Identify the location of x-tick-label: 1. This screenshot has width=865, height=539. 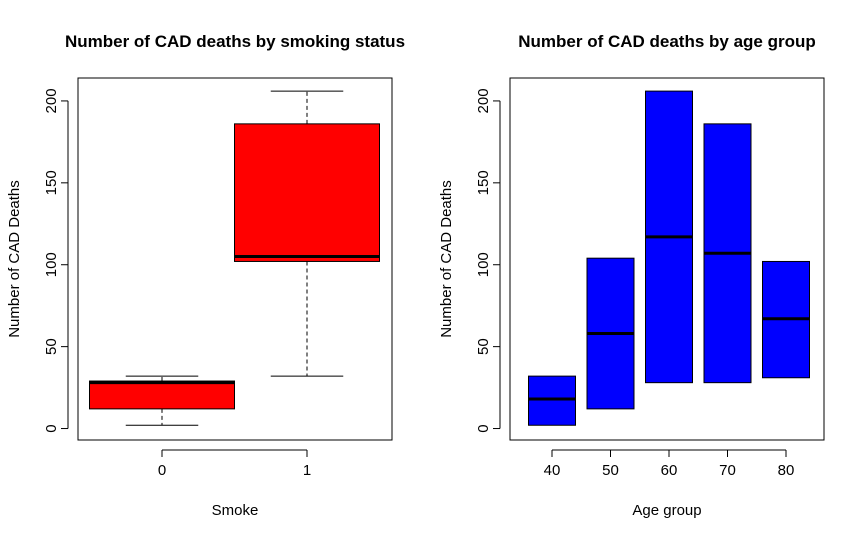
(307, 470).